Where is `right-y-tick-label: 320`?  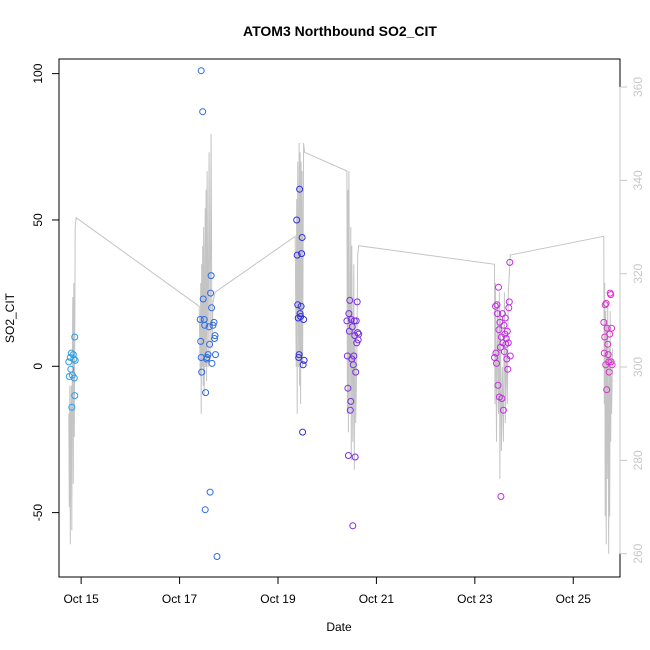
right-y-tick-label: 320 is located at coordinates (638, 273).